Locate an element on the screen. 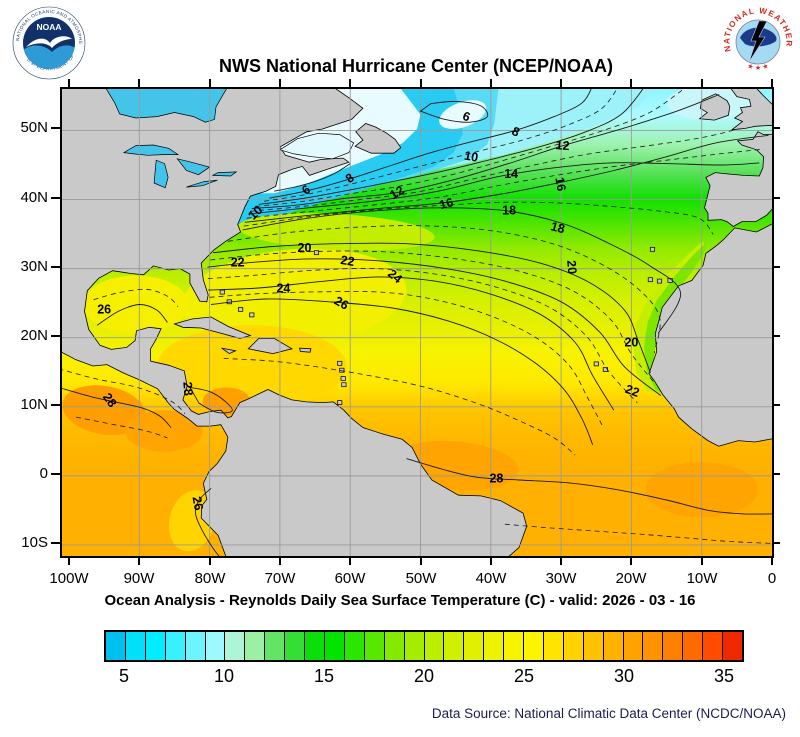  lon-label-30W: 30W is located at coordinates (561, 578).